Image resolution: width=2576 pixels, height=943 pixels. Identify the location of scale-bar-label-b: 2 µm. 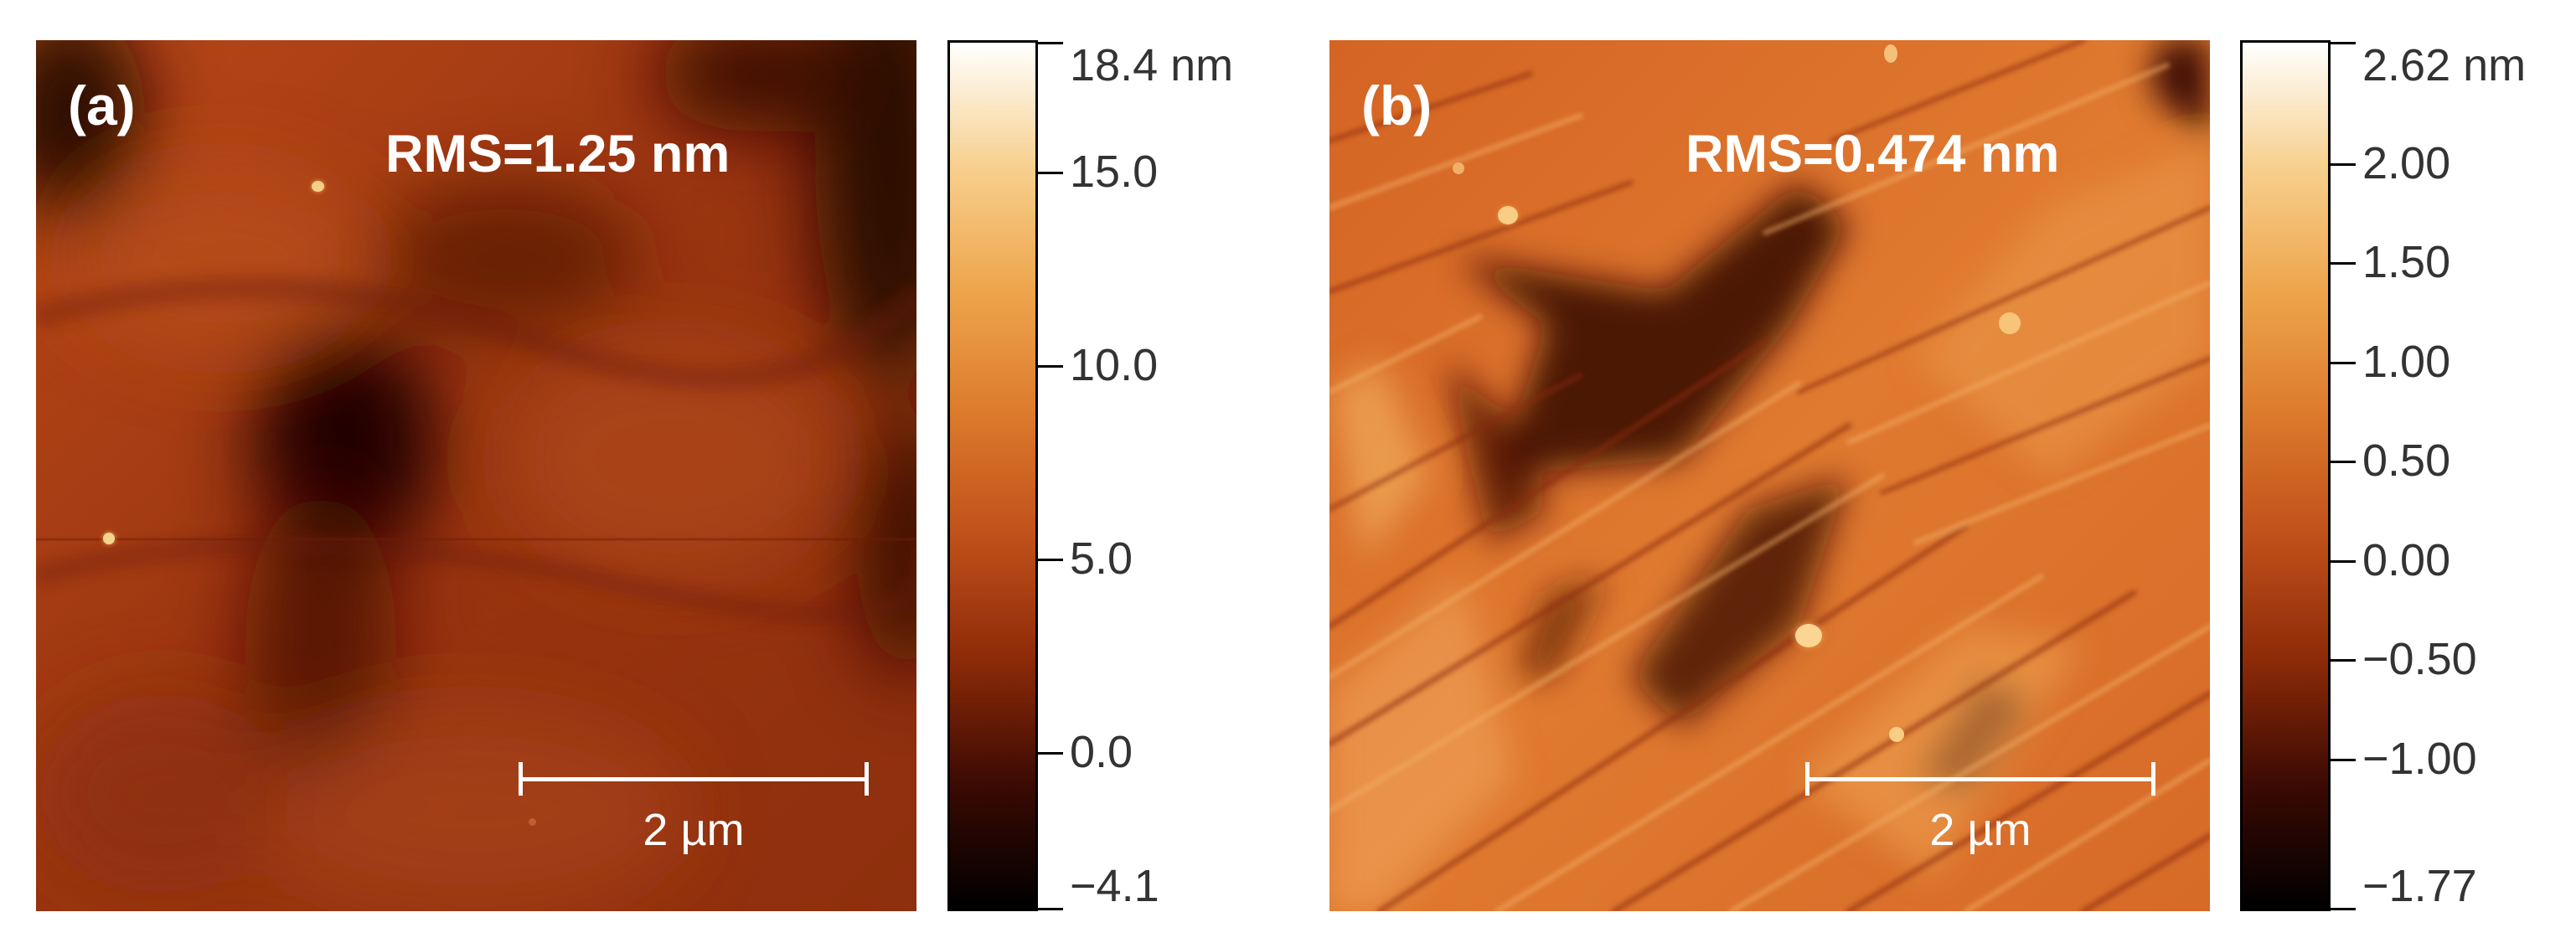
(1980, 830).